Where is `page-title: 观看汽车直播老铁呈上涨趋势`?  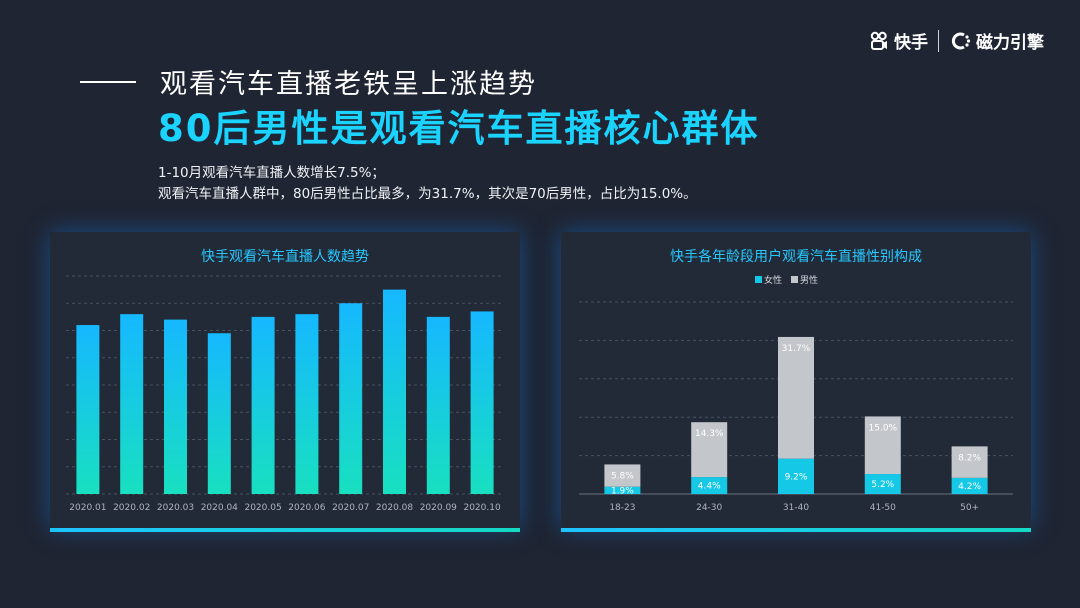 page-title: 观看汽车直播老铁呈上涨趋势 is located at coordinates (348, 84).